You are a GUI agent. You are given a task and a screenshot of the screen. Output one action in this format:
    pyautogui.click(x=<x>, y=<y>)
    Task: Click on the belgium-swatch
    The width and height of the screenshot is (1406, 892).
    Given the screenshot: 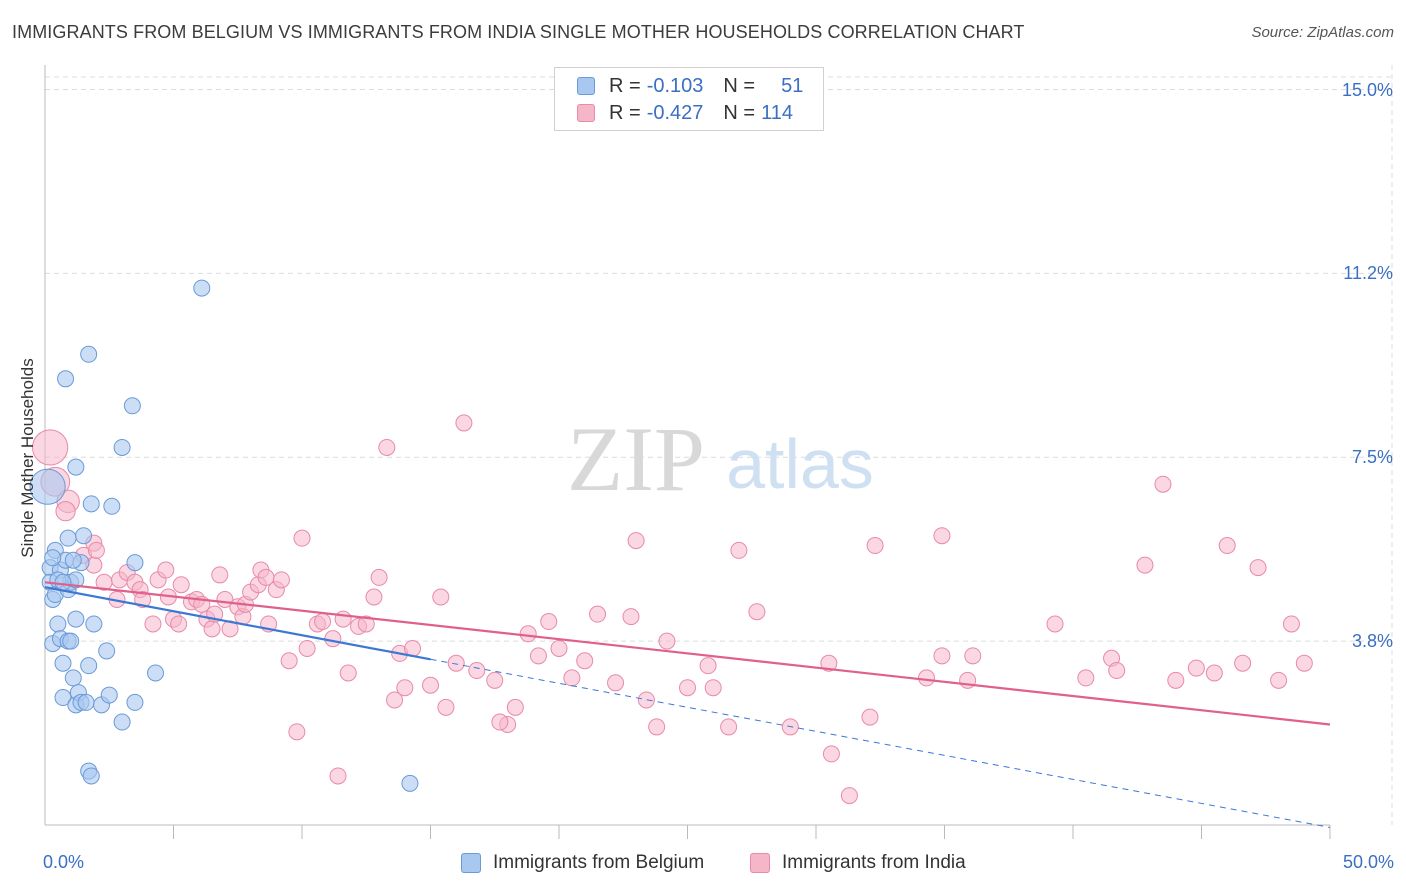 What is the action you would take?
    pyautogui.click(x=586, y=86)
    